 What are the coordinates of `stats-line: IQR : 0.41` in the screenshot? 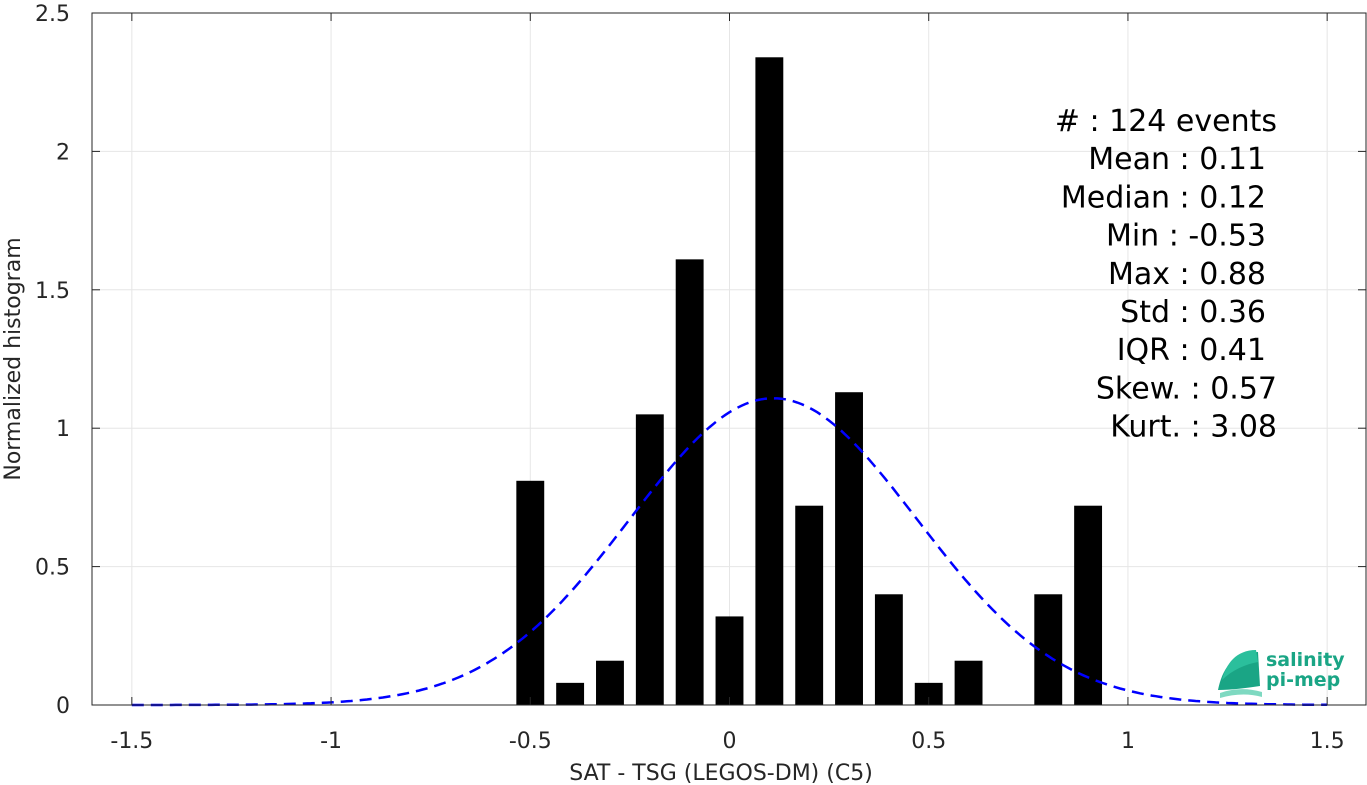 It's located at (1191, 350).